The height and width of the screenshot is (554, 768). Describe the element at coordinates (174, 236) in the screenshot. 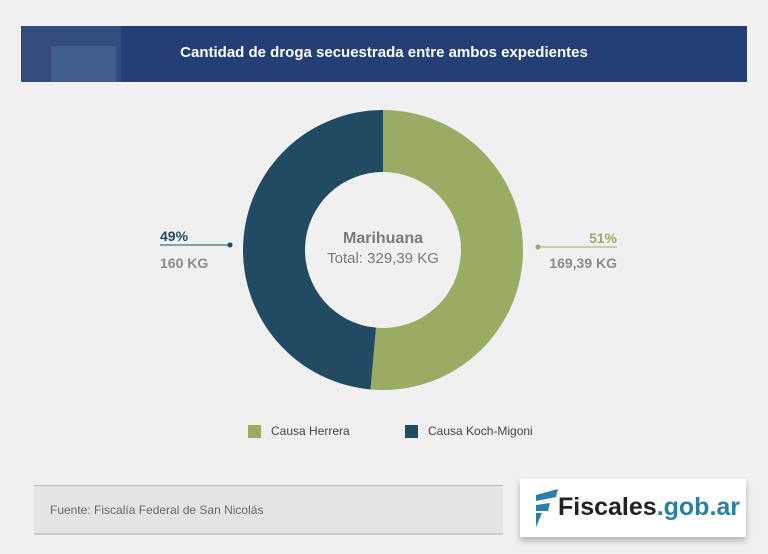

I see `percent-label-koch: 49%` at that location.